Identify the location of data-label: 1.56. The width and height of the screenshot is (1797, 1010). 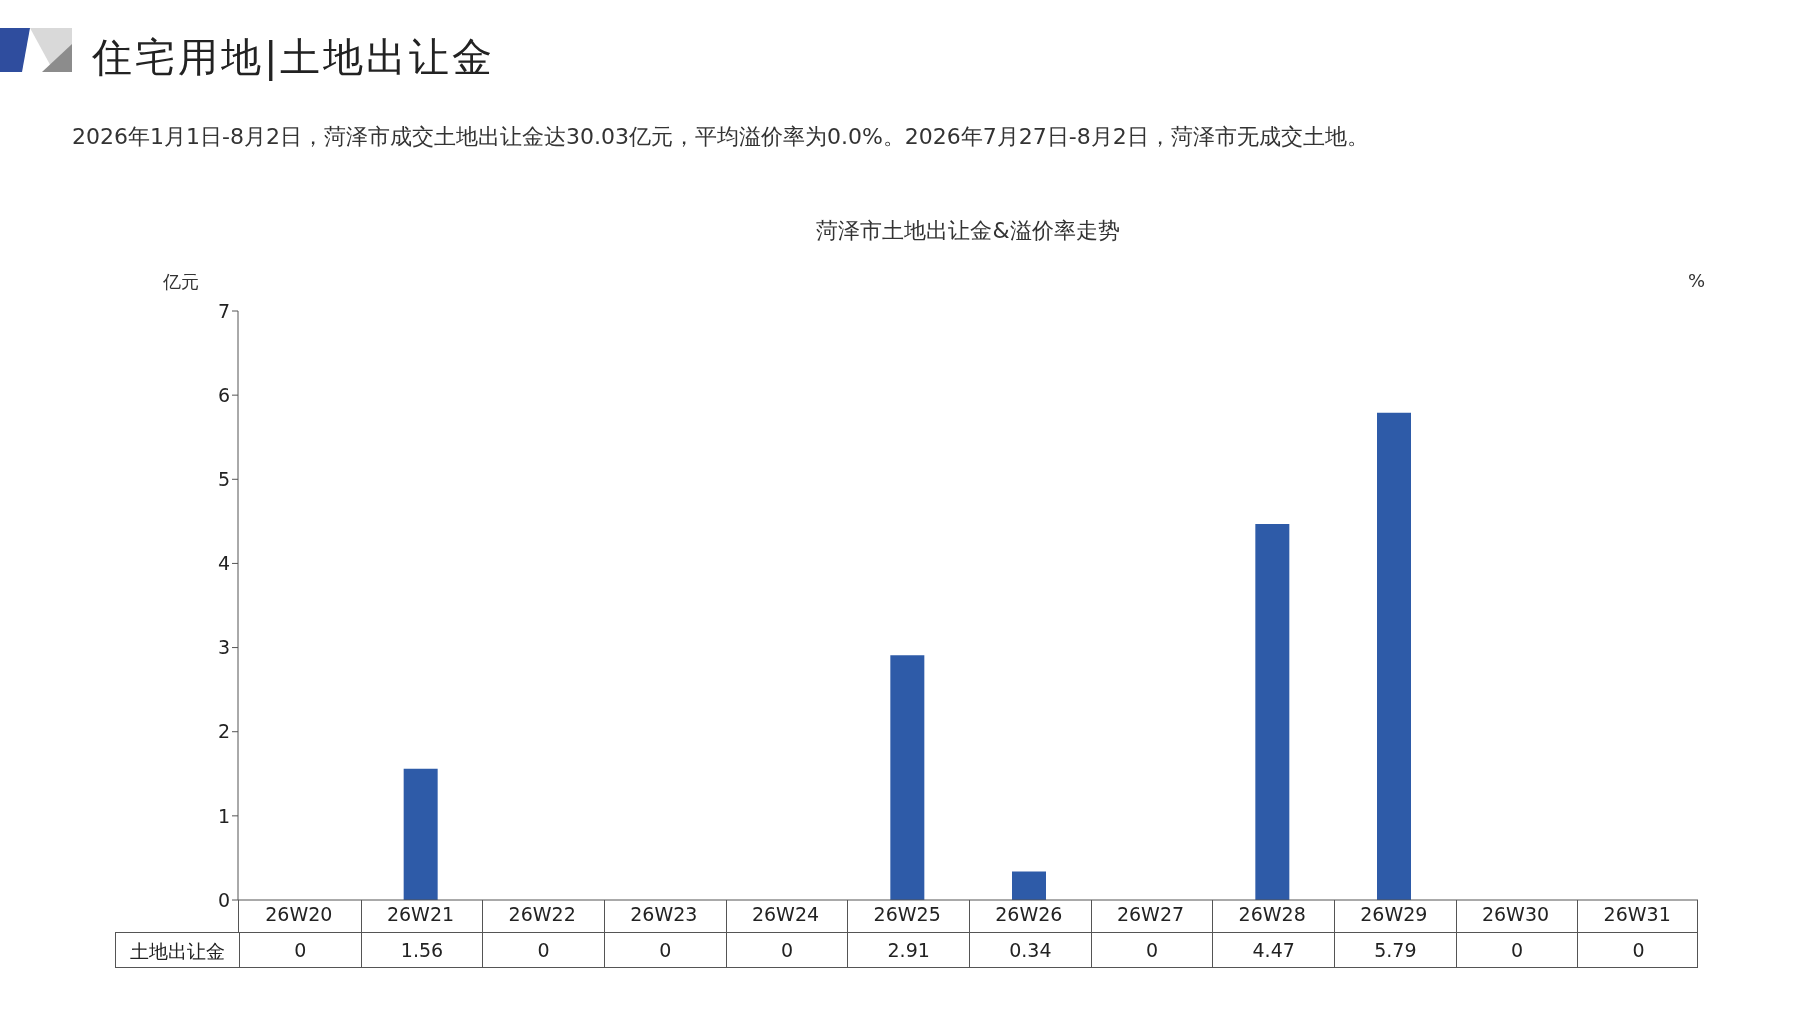
(421, 950).